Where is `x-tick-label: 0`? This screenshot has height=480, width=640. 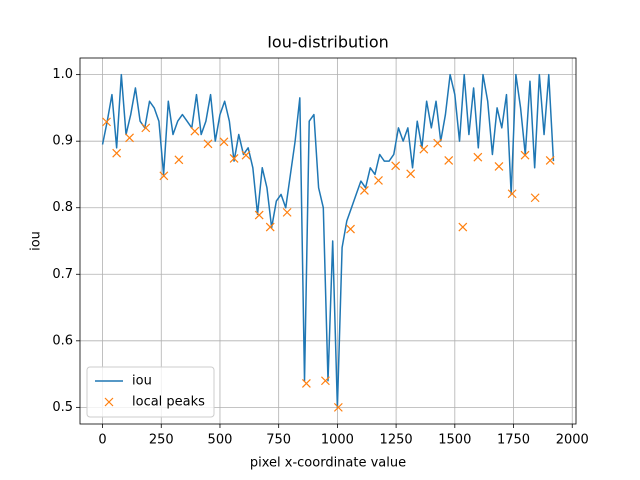 x-tick-label: 0 is located at coordinates (102, 440).